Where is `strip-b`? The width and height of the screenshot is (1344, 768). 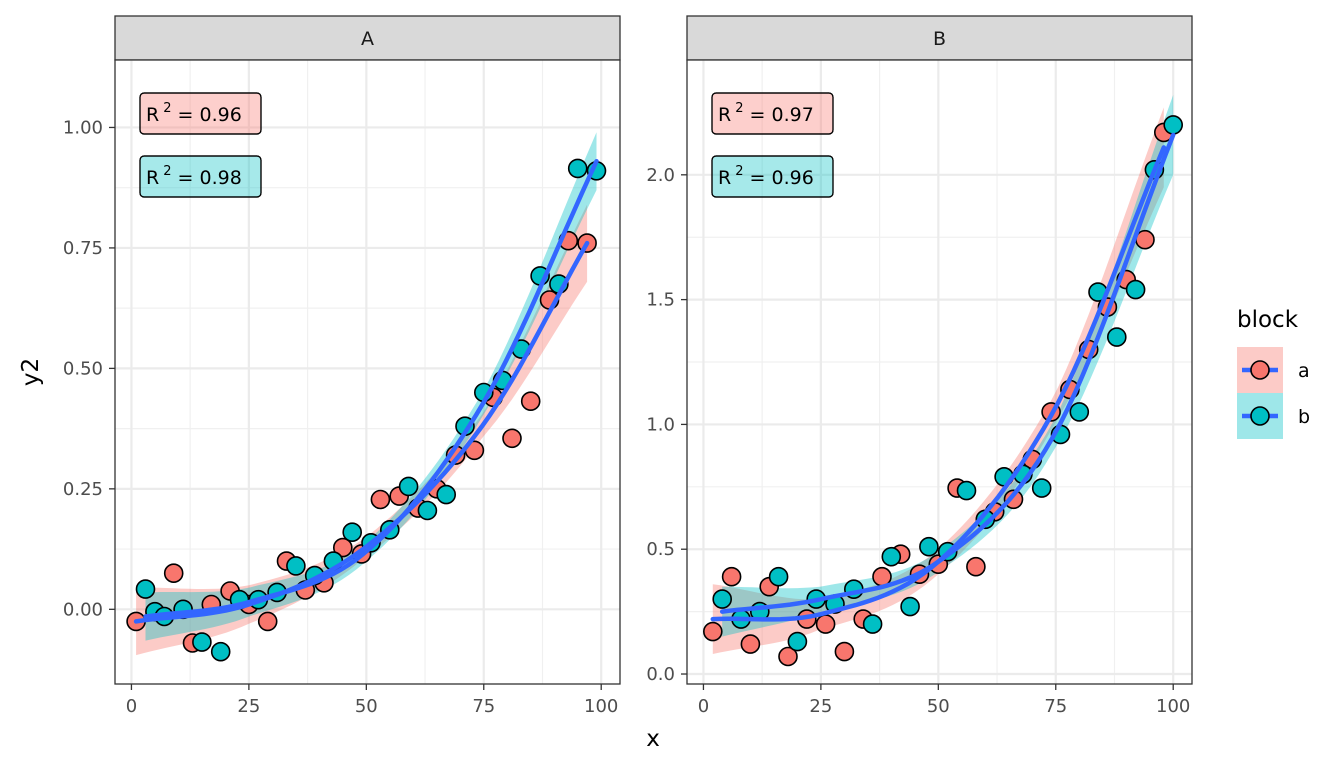
strip-b is located at coordinates (939, 38).